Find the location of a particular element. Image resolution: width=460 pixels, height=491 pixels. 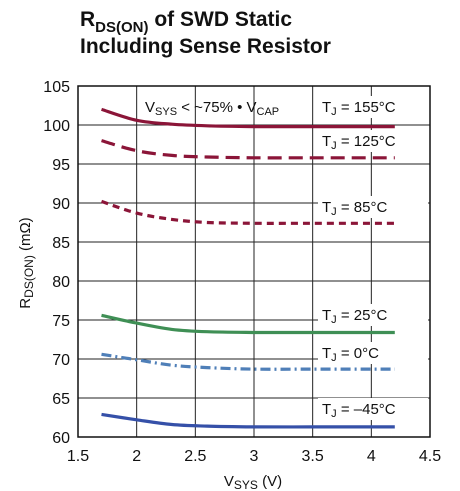

x-tick-label: 2 is located at coordinates (136, 456).